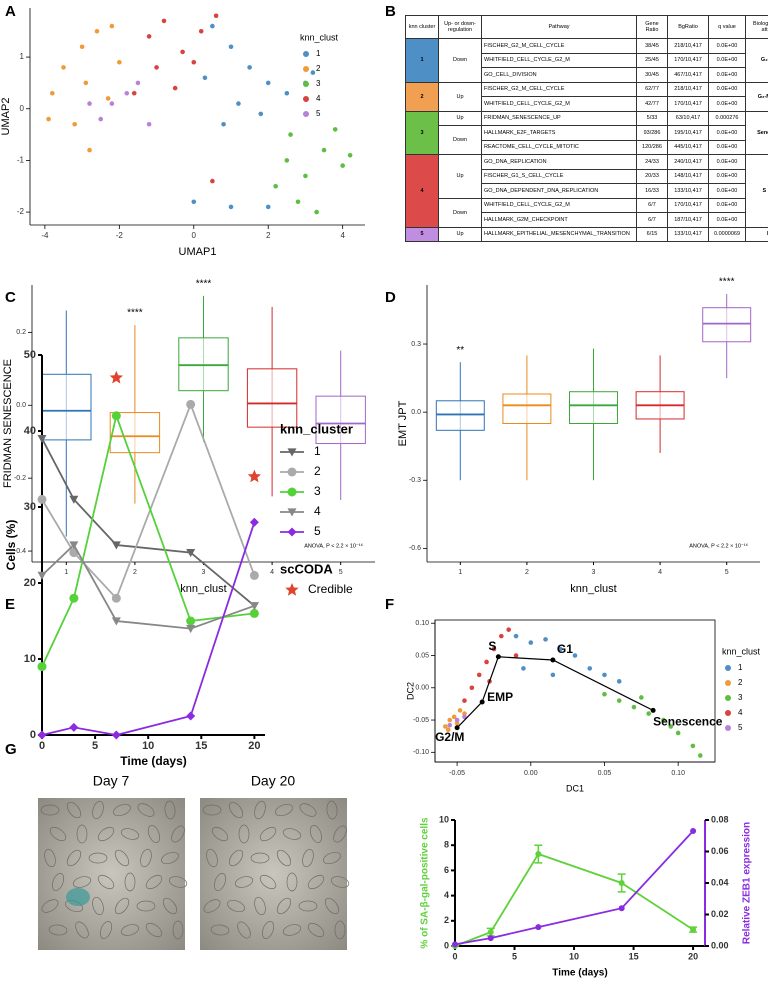 This screenshot has width=768, height=982. What do you see at coordinates (422, 655) in the screenshot?
I see `y-tick-label: 0.05` at bounding box center [422, 655].